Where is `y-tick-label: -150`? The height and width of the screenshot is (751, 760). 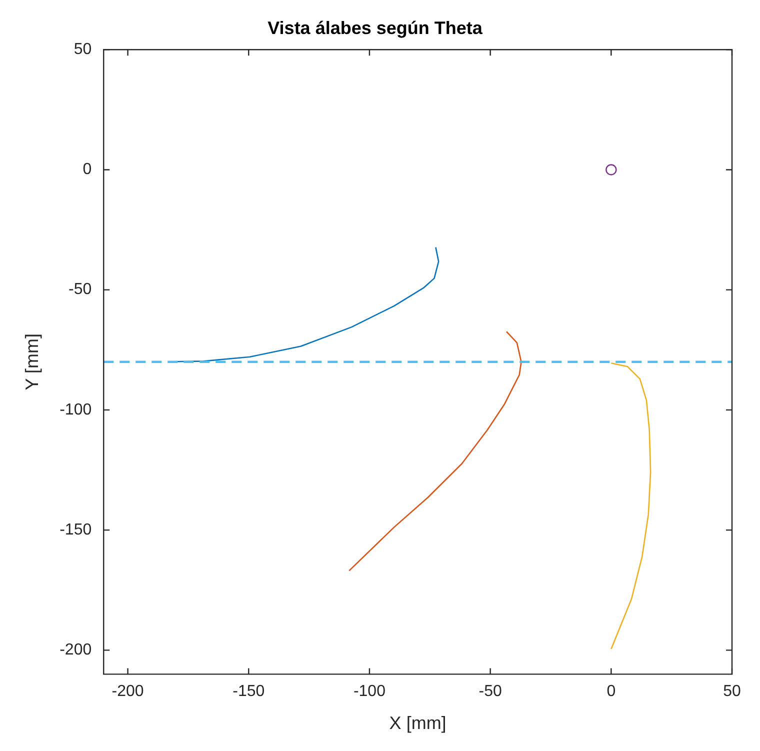 y-tick-label: -150 is located at coordinates (76, 529).